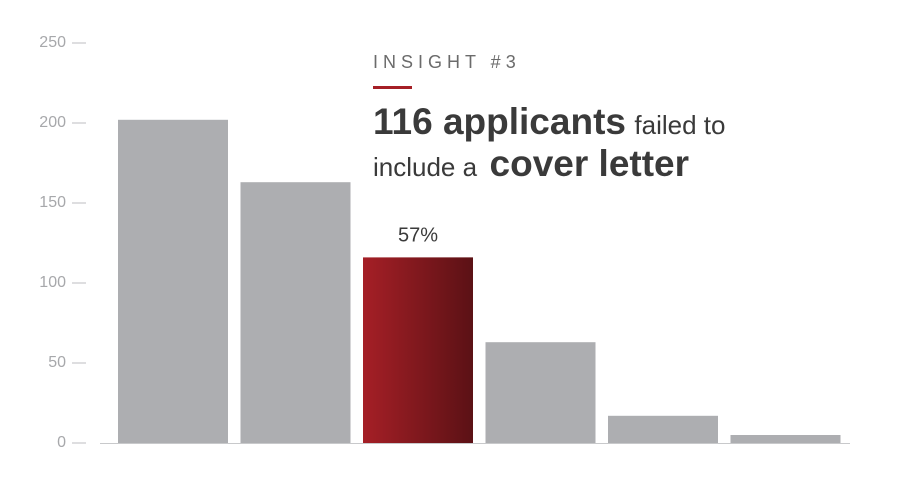 This screenshot has width=900, height=481. What do you see at coordinates (447, 62) in the screenshot?
I see `kicker: INSIGHT #3` at bounding box center [447, 62].